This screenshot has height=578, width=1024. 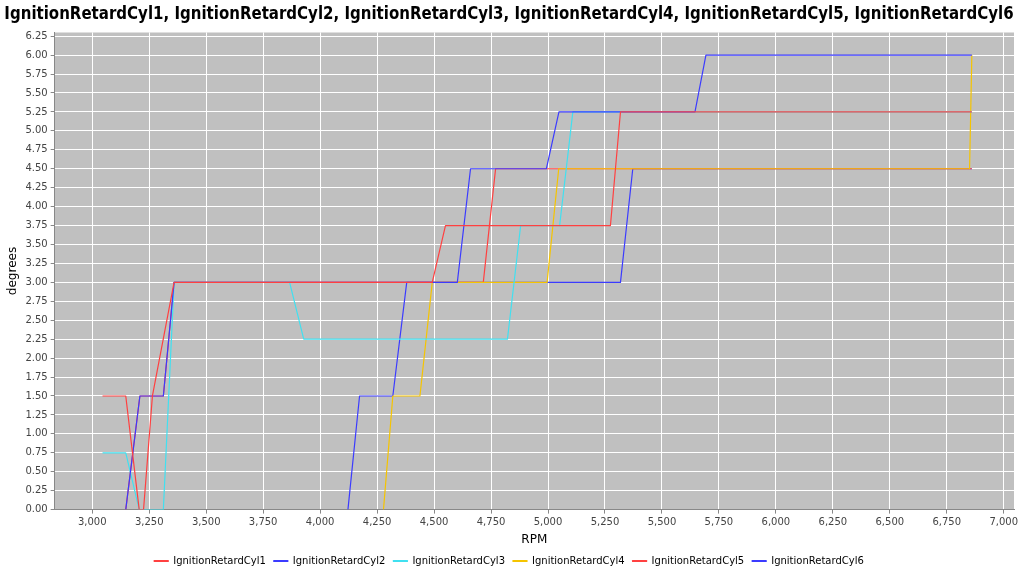 I want to click on y-tick-label: 1.00, so click(x=36, y=433).